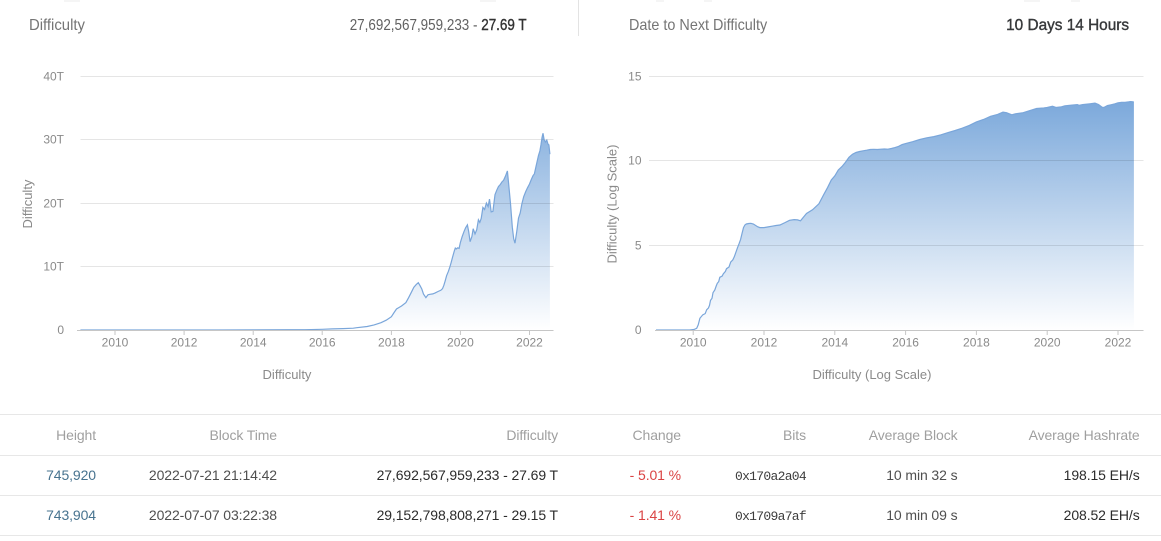 The height and width of the screenshot is (541, 1161). Describe the element at coordinates (53, 204) in the screenshot. I see `svg-text: 20T` at that location.